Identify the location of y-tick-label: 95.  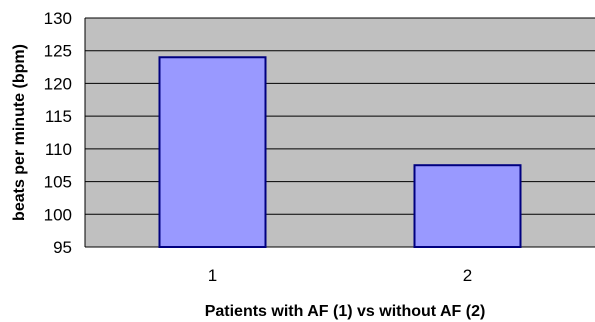
(62, 247).